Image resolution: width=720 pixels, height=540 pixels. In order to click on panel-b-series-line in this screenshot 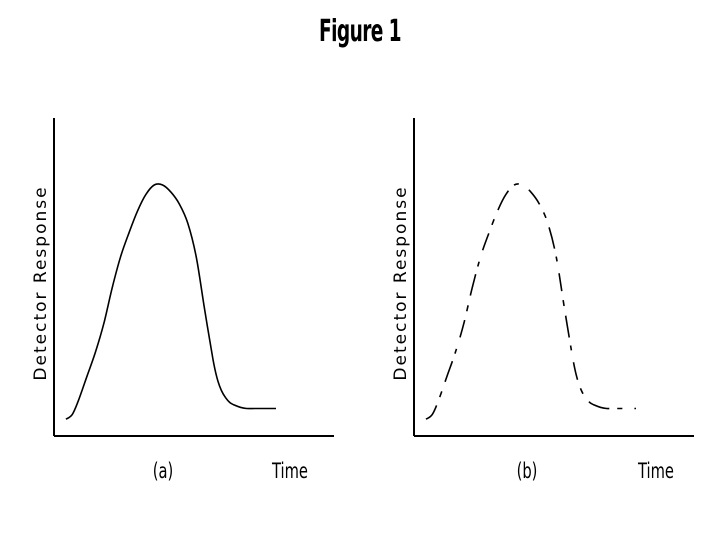, I will do `click(530, 301)`.